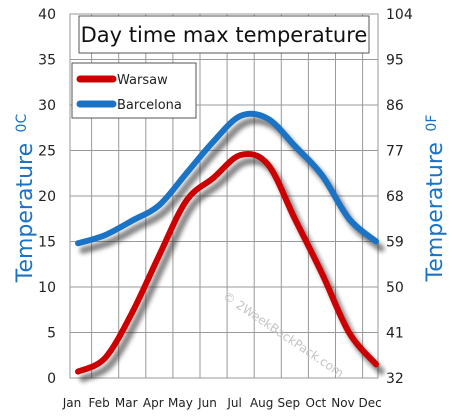 This screenshot has width=452, height=420. I want to click on y-tick-label: 35, so click(47, 61).